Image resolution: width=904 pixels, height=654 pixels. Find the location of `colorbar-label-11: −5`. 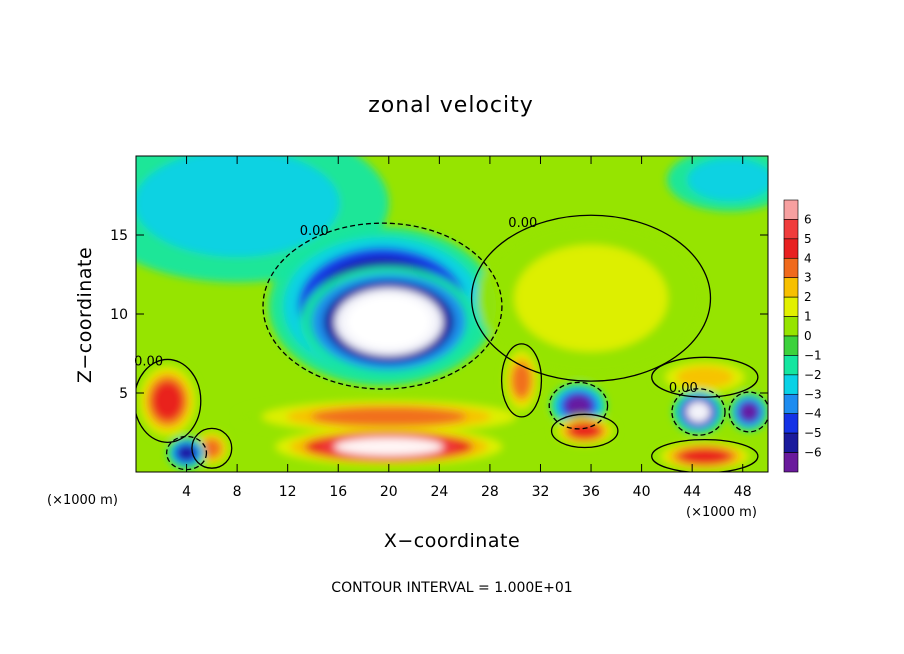

colorbar-label-11: −5 is located at coordinates (813, 433).